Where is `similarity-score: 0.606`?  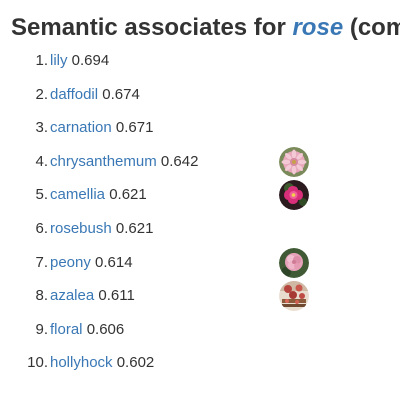
similarity-score: 0.606 is located at coordinates (105, 329).